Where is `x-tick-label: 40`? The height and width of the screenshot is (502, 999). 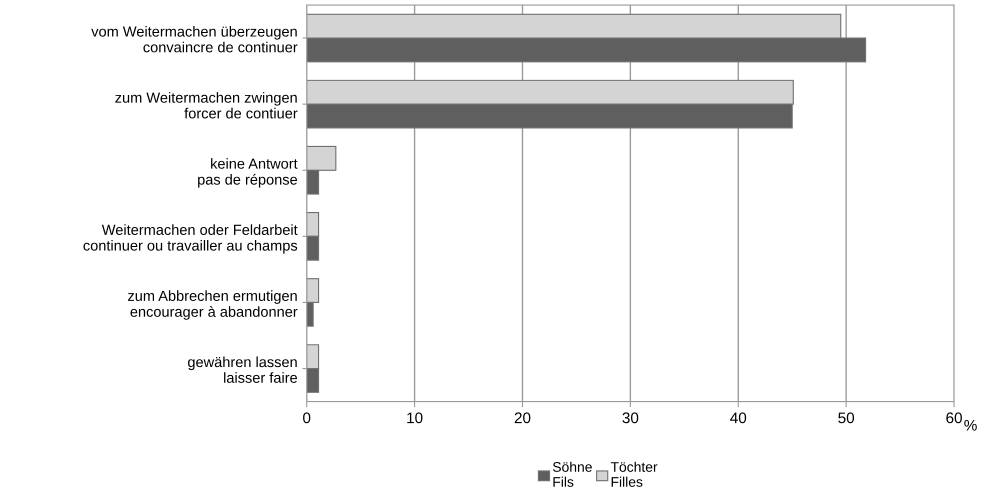 x-tick-label: 40 is located at coordinates (738, 418).